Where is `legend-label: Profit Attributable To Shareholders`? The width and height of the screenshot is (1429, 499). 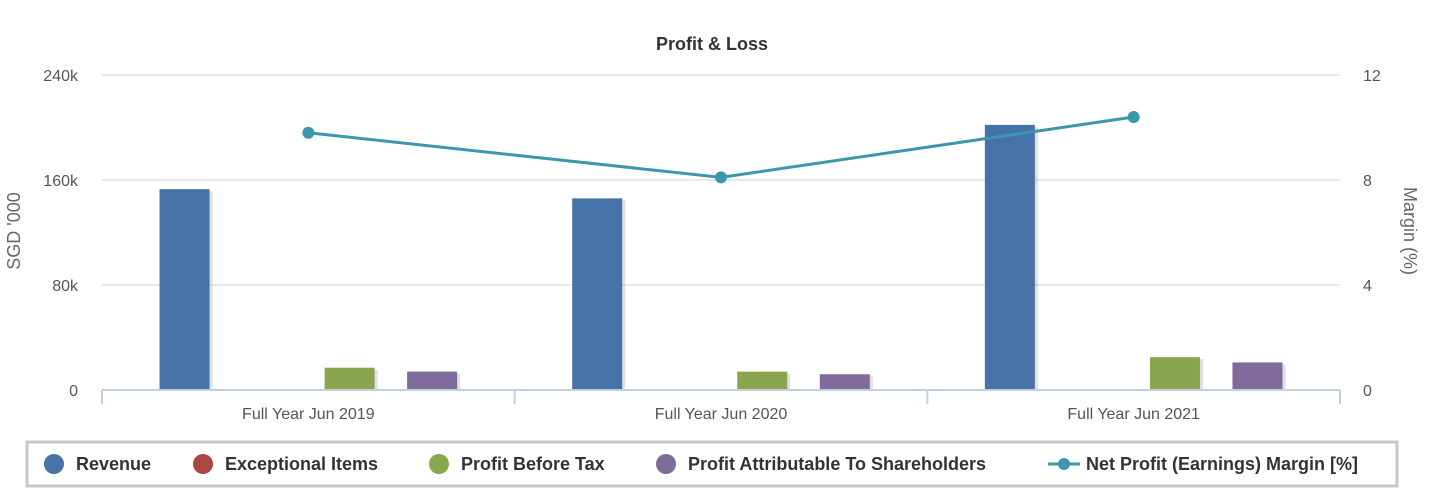
legend-label: Profit Attributable To Shareholders is located at coordinates (837, 464).